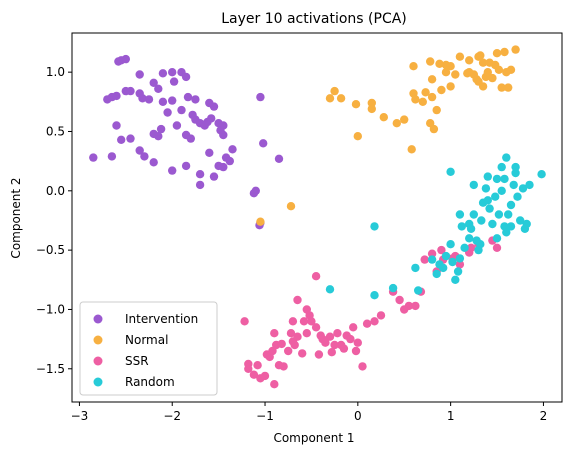 This screenshot has height=460, width=578. What do you see at coordinates (16, 217) in the screenshot?
I see `y-axis-label: Component 2` at bounding box center [16, 217].